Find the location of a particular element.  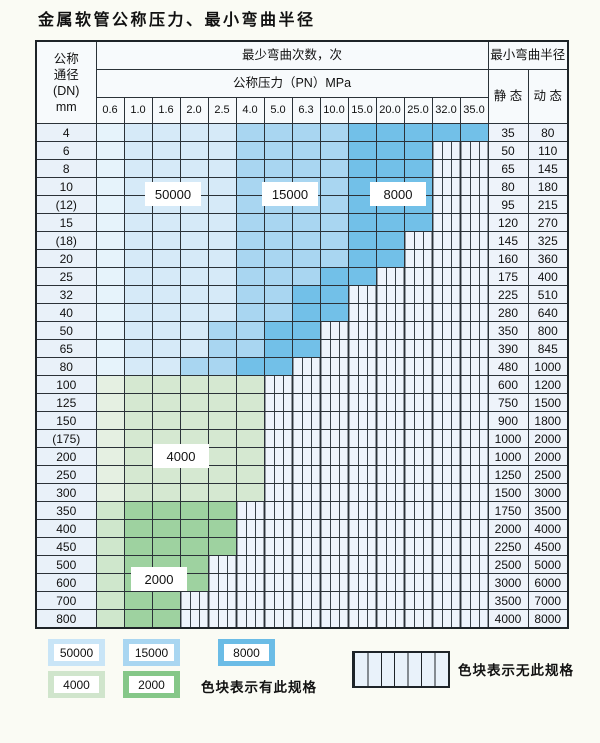

pressure-header: 公称压力（PN）MPa is located at coordinates (292, 83).